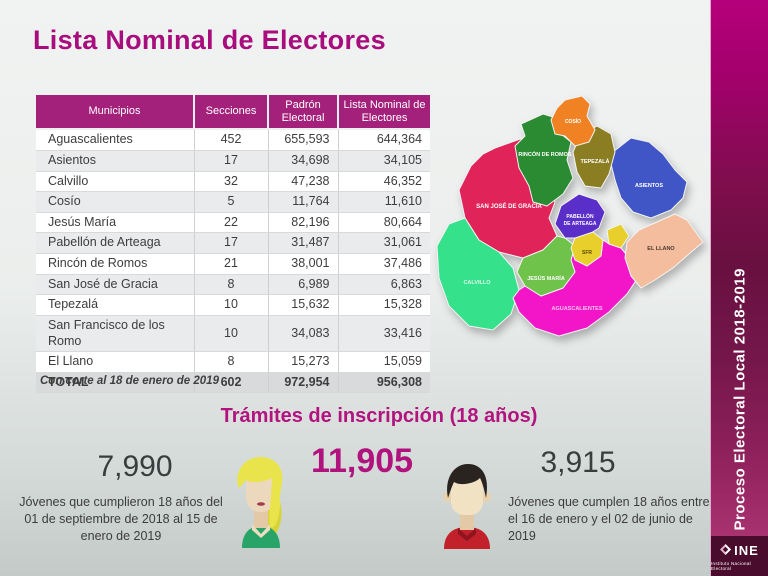 This screenshot has height=576, width=768. I want to click on cell-value: 6,863, so click(384, 285).